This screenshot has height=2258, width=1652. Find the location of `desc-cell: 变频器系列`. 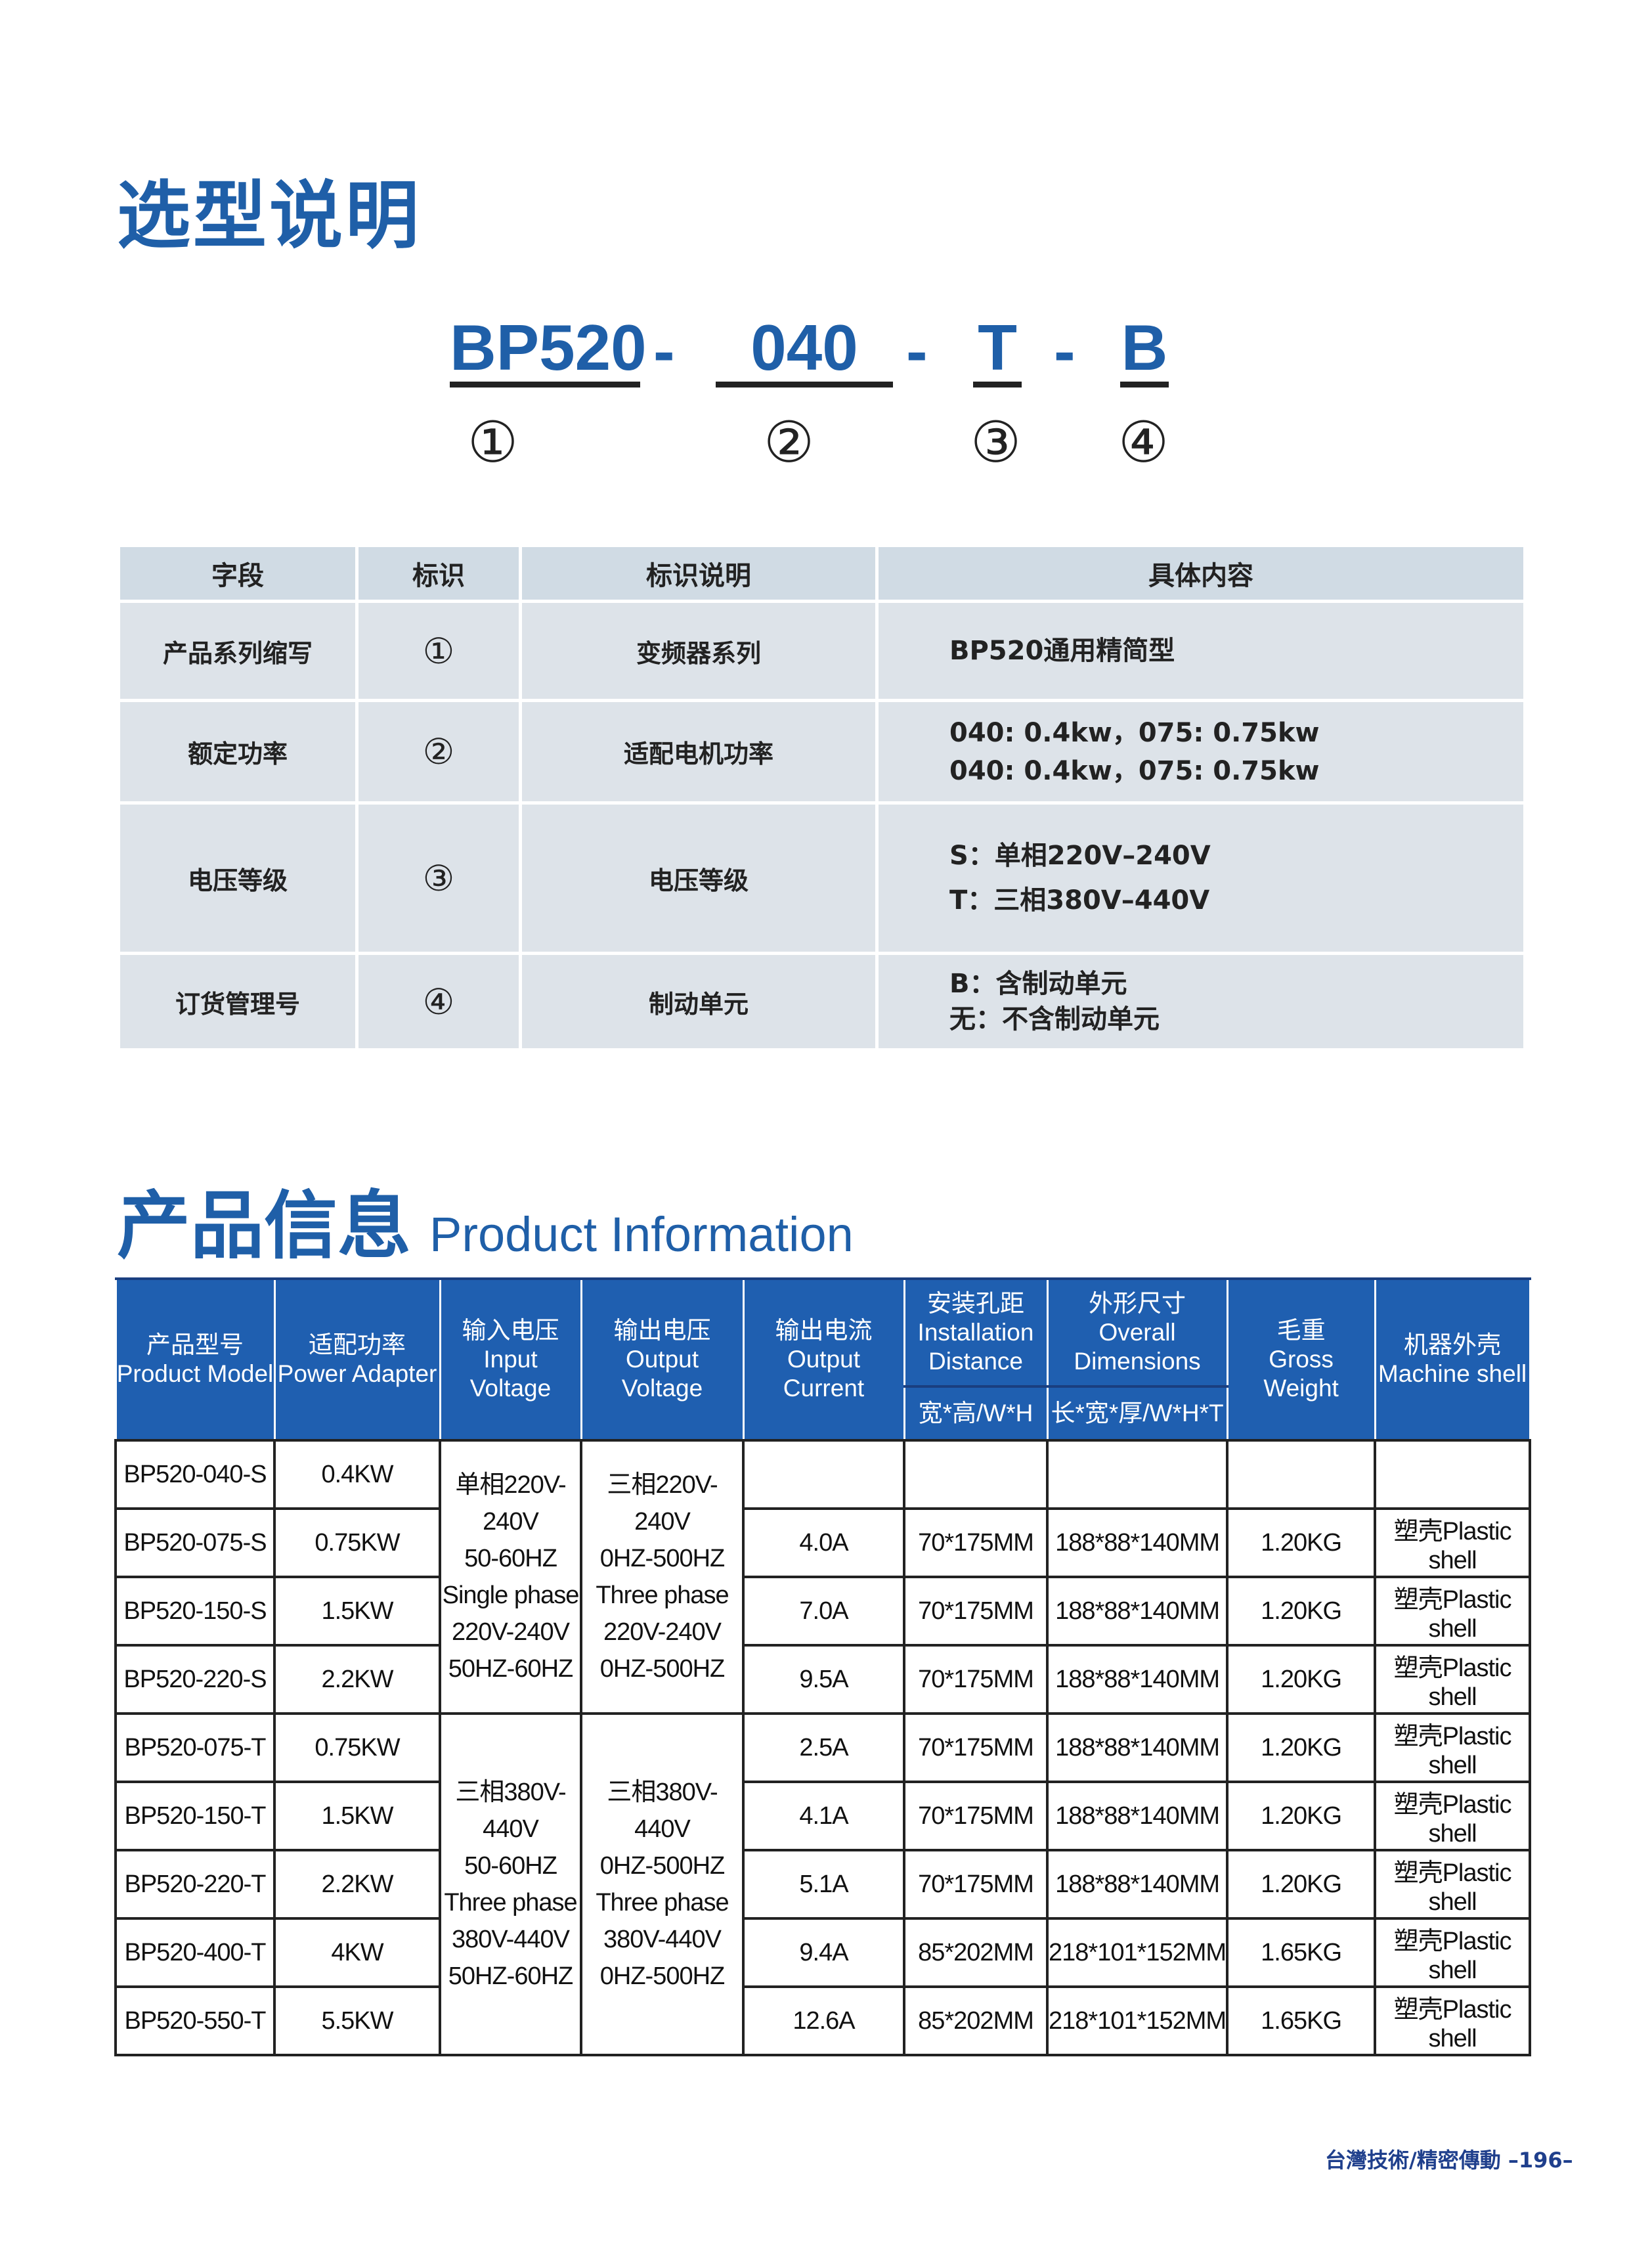

desc-cell: 变频器系列 is located at coordinates (699, 651).